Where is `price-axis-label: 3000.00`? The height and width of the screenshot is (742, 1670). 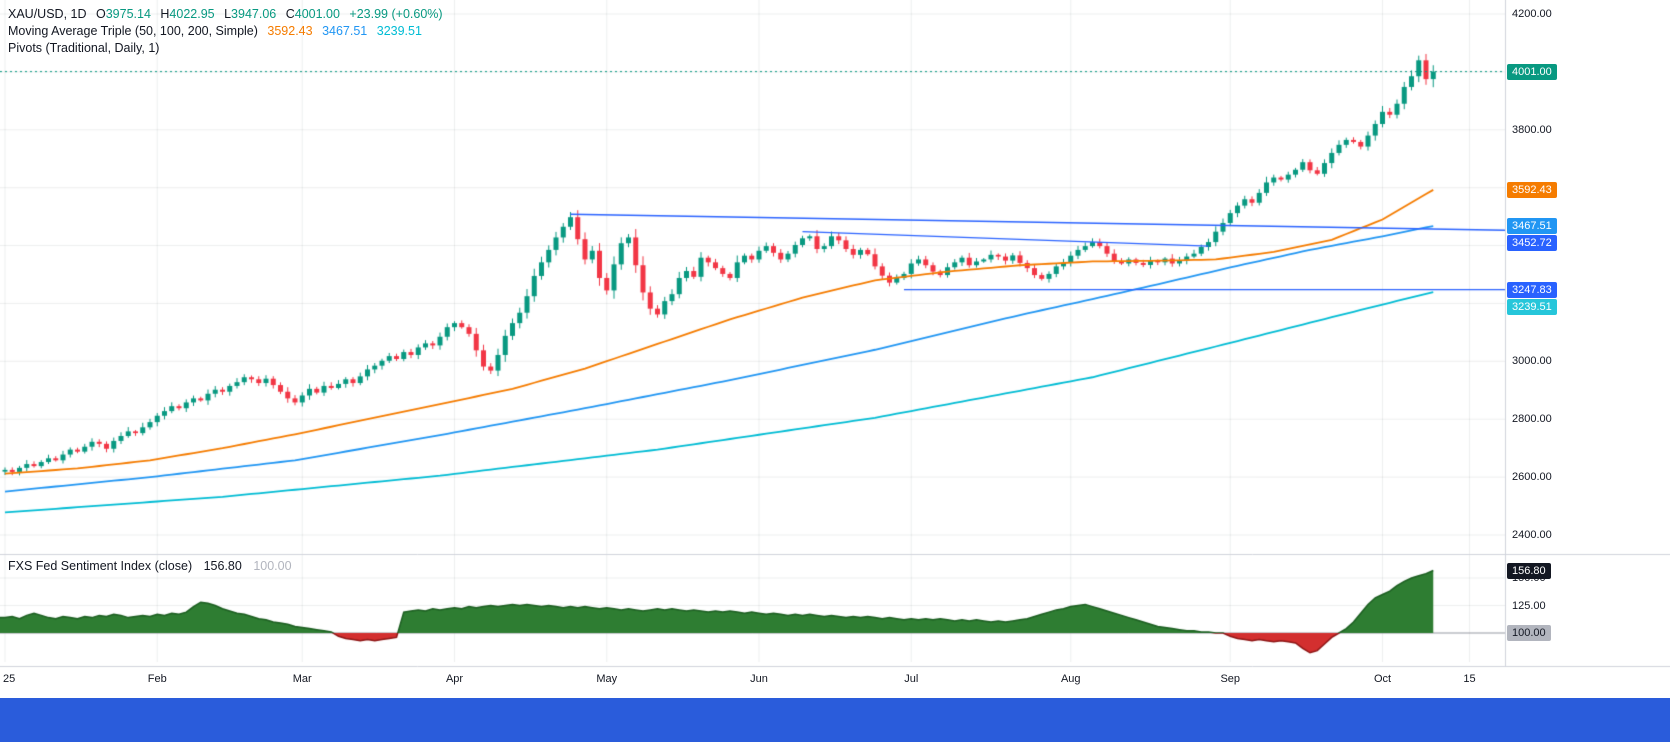 price-axis-label: 3000.00 is located at coordinates (1532, 361).